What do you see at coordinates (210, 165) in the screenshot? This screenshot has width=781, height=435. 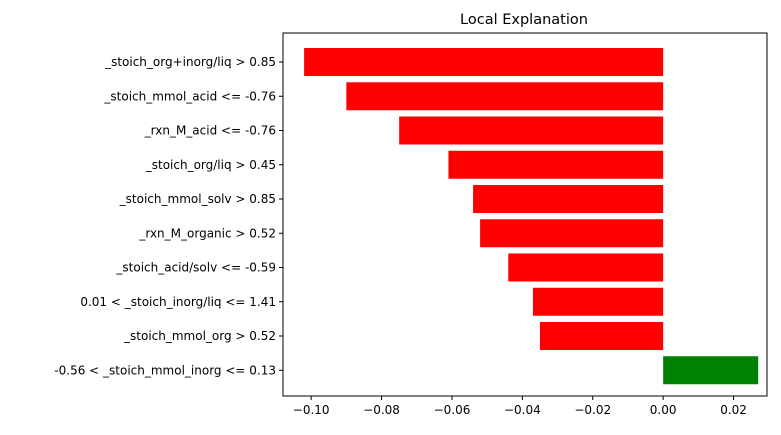 I see `y-tick-label: _stoich_org/liq > 0.45` at bounding box center [210, 165].